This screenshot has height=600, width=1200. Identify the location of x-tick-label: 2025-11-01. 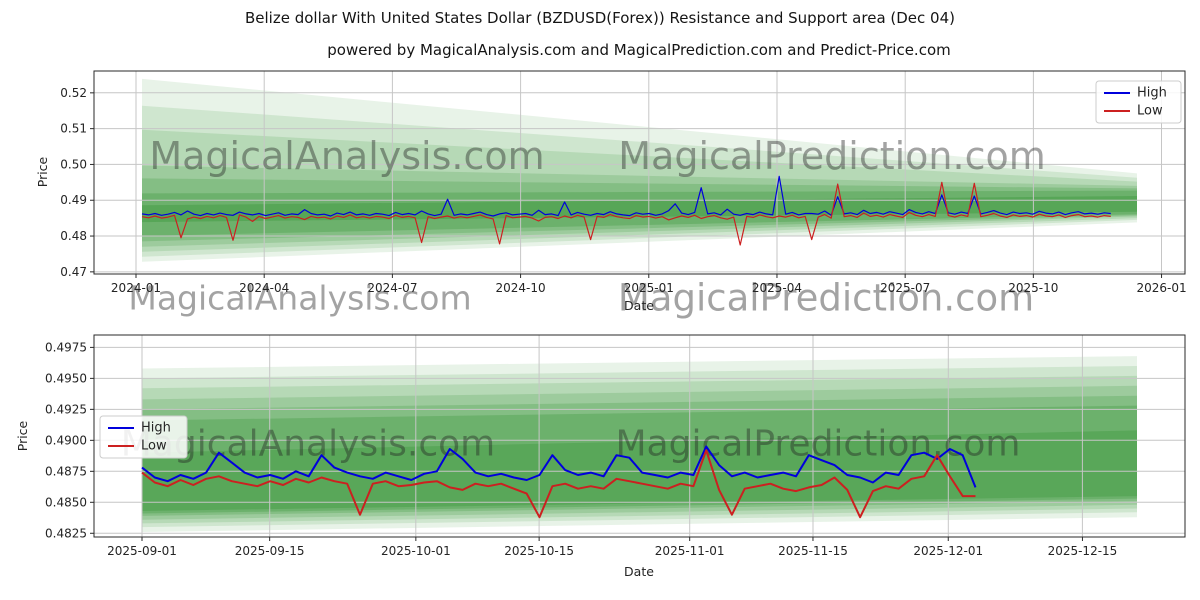
(690, 551).